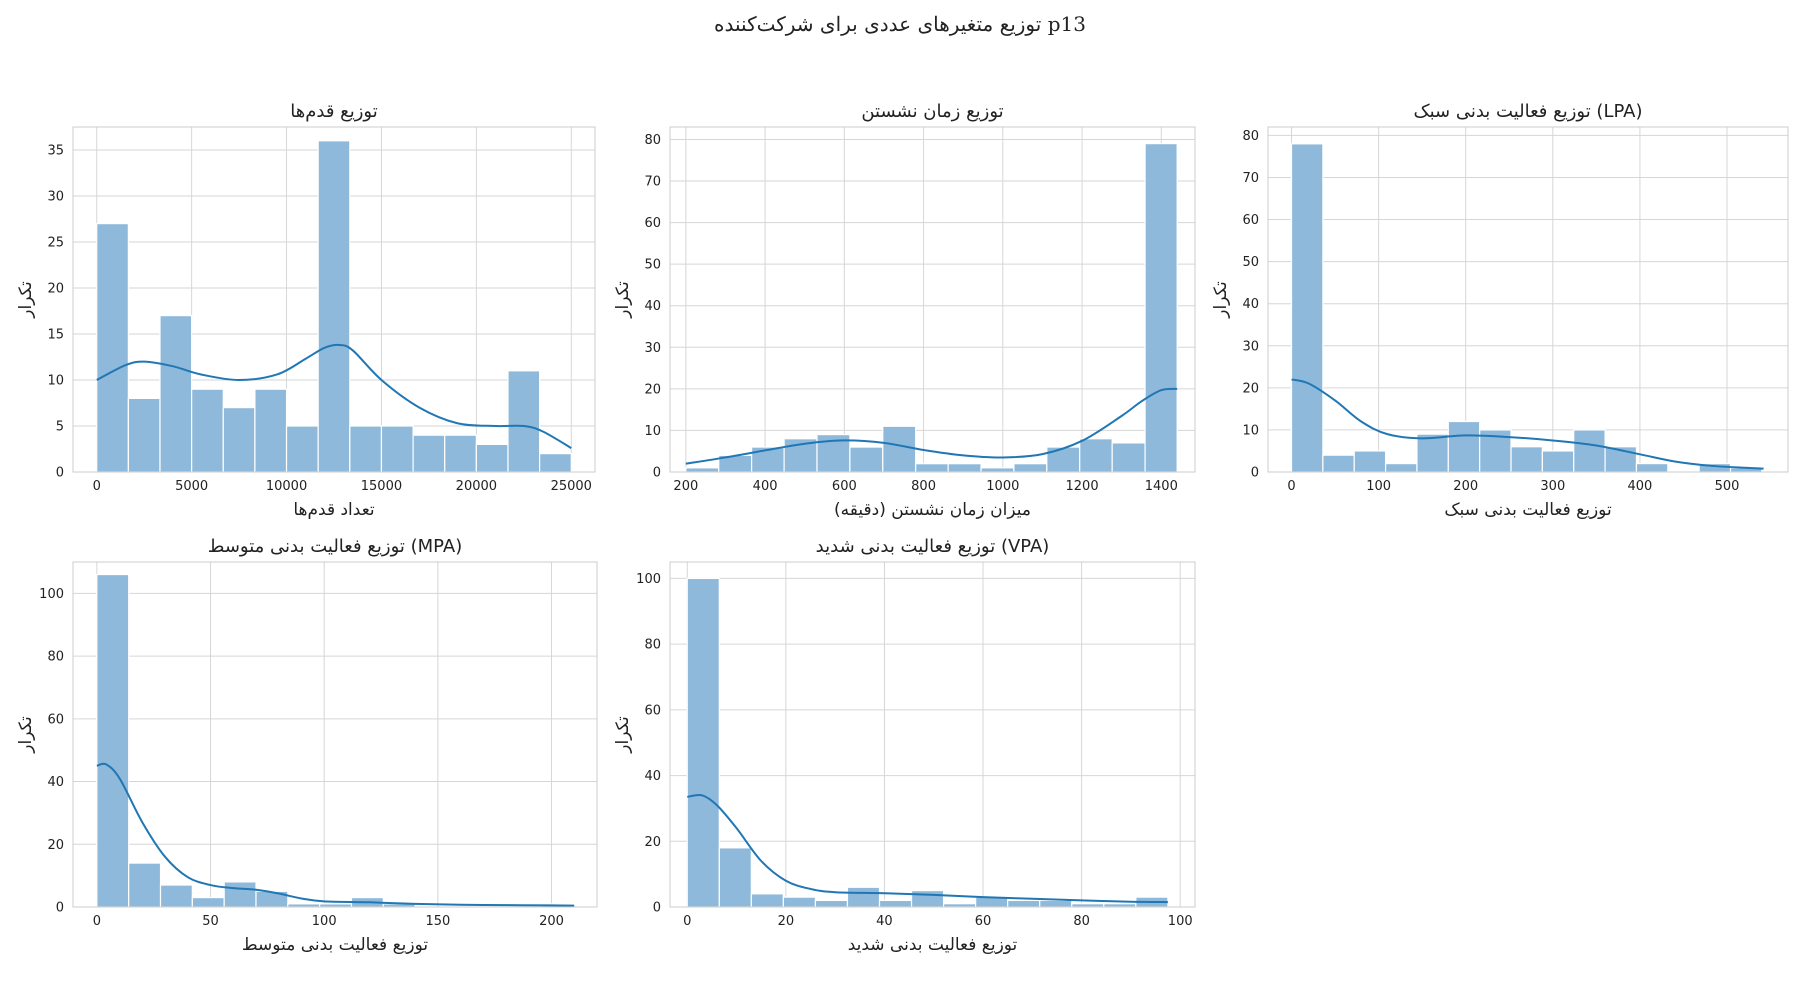 The height and width of the screenshot is (1000, 1800). What do you see at coordinates (687, 921) in the screenshot?
I see `chart5-xtick-label-0: 0` at bounding box center [687, 921].